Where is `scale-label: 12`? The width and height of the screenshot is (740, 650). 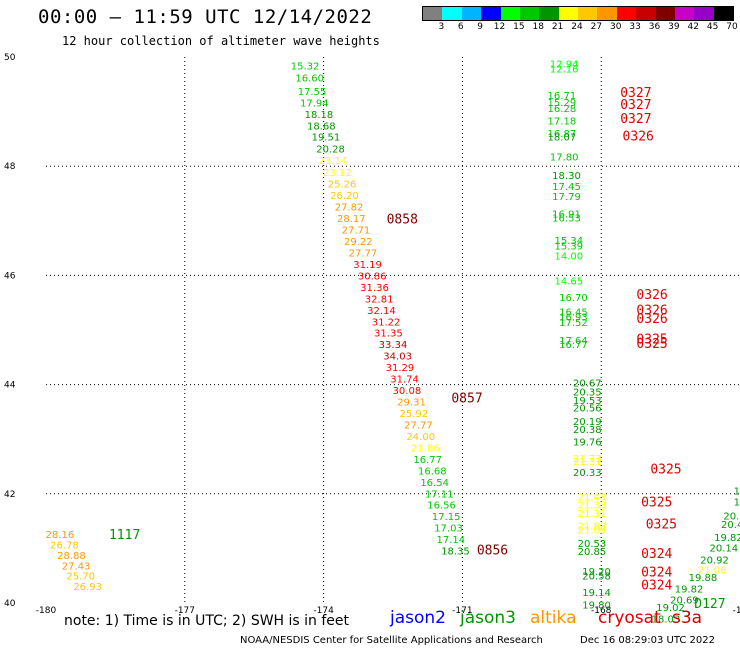 scale-label: 12 is located at coordinates (499, 27).